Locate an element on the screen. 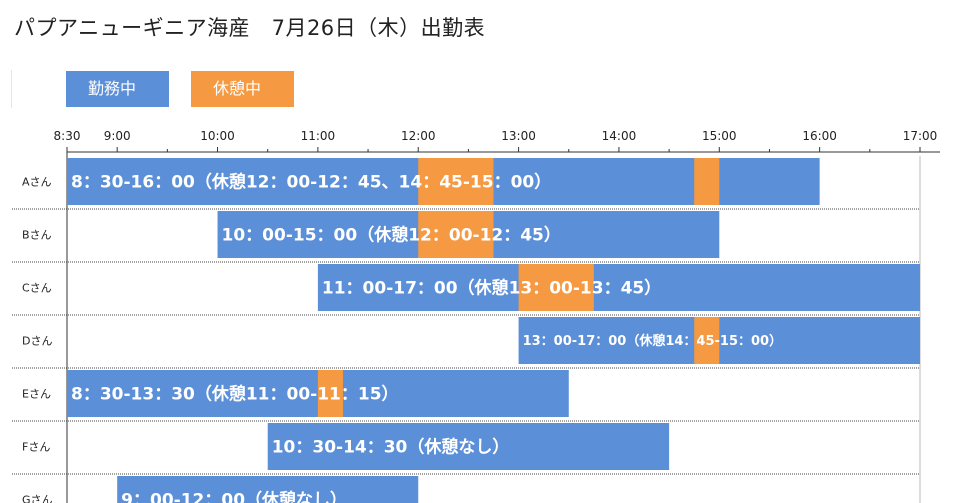  row-label: Gさん is located at coordinates (37, 498).